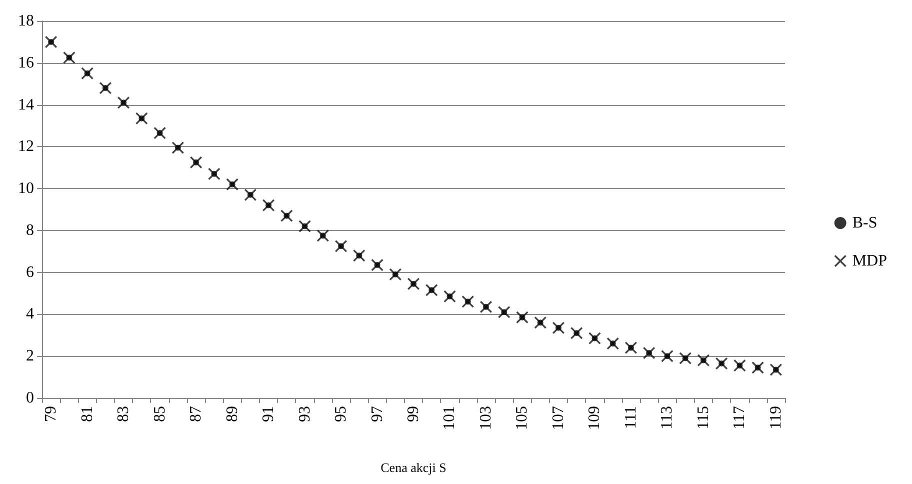  Describe the element at coordinates (30, 314) in the screenshot. I see `y-tick-label: 4` at that location.